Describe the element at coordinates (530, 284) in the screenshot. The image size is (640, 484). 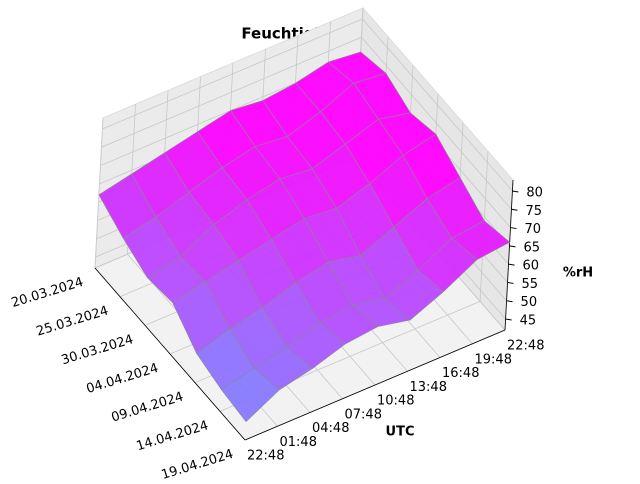
I see `z-tick-label: 55` at that location.